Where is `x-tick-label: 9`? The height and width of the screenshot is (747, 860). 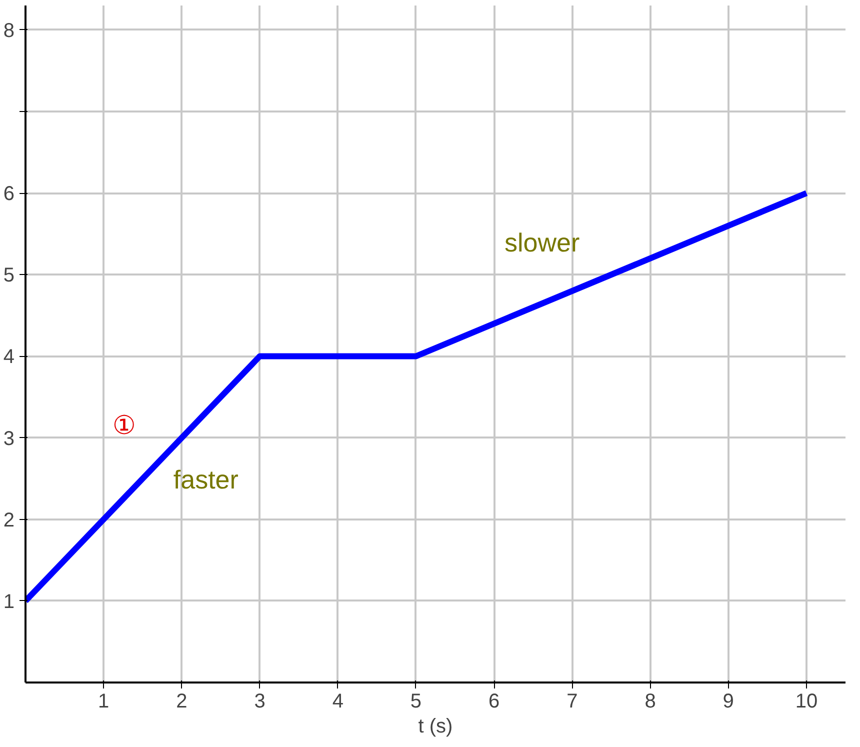 x-tick-label: 9 is located at coordinates (728, 701).